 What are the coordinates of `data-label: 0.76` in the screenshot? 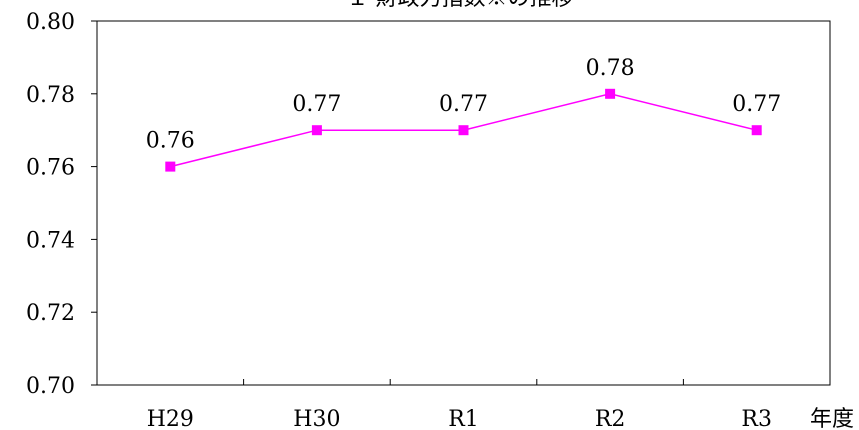 It's located at (170, 141).